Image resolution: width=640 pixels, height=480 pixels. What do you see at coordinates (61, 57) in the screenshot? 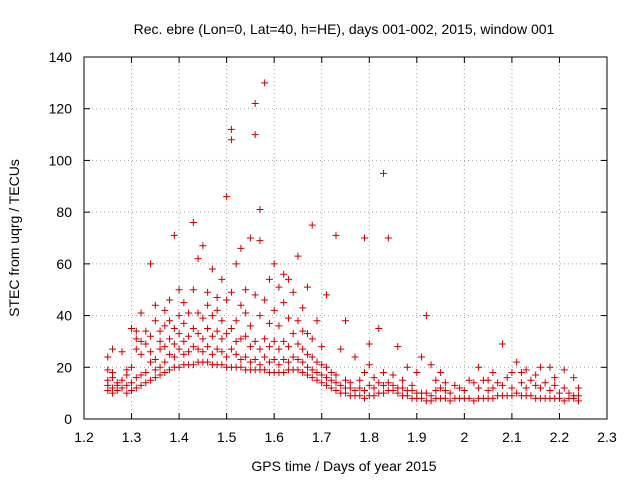
I see `y-tick-label: 140` at bounding box center [61, 57].